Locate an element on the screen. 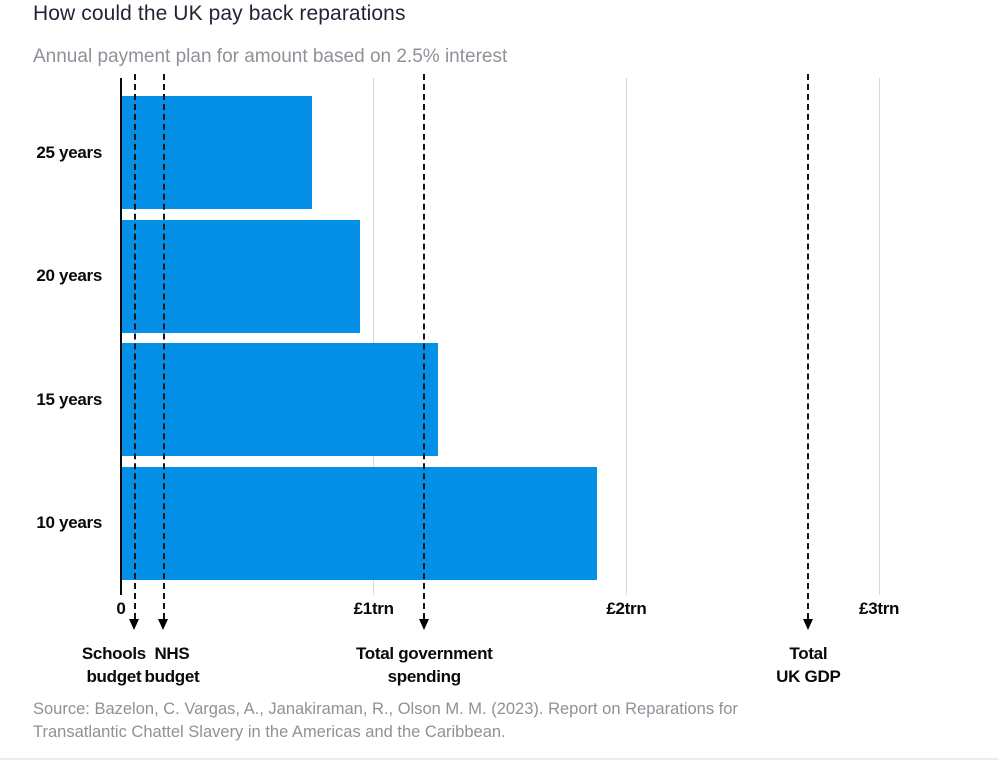  gridline-£3trn is located at coordinates (879, 336).